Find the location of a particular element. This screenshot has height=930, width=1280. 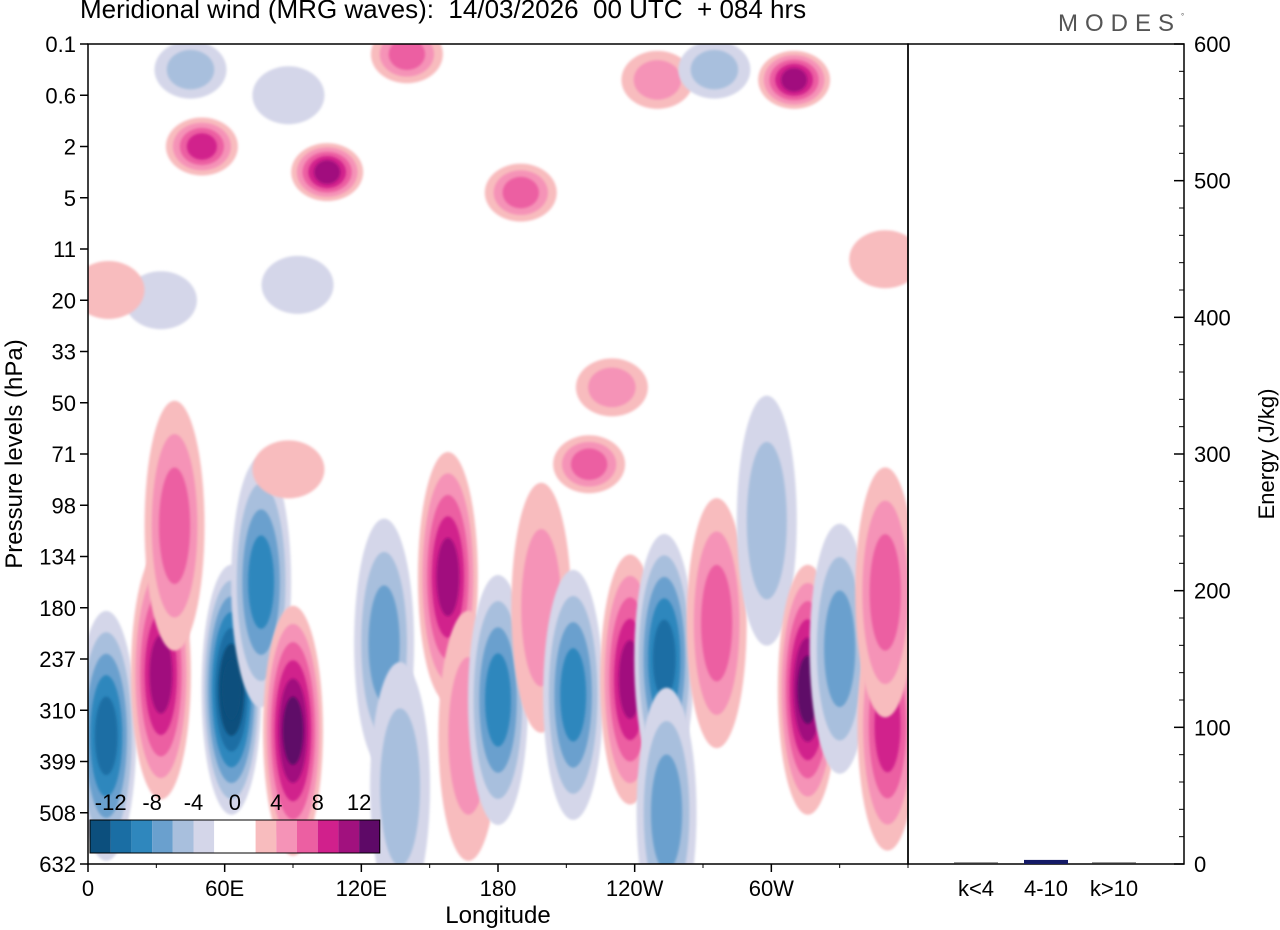

energy-tick-label: 400 is located at coordinates (1212, 317).